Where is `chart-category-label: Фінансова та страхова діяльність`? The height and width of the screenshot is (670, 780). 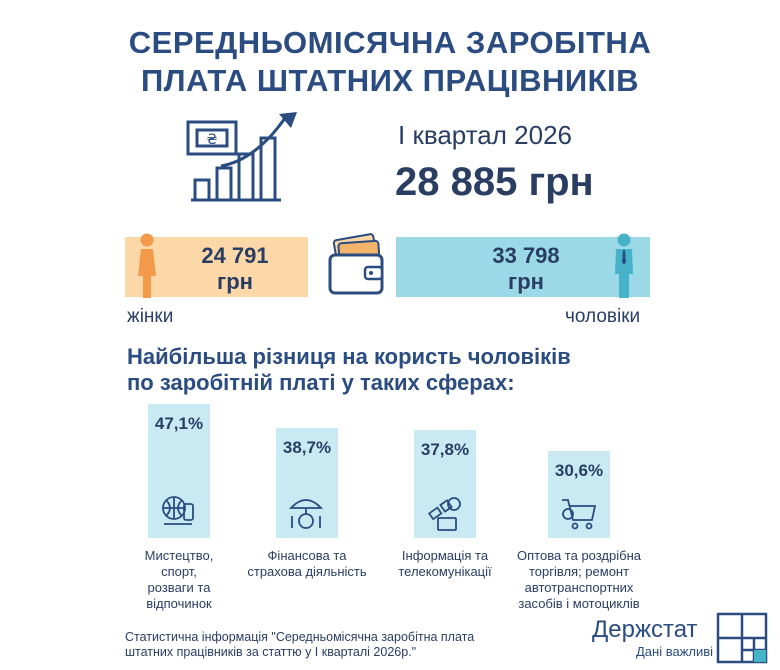
chart-category-label: Фінансова та страхова діяльність is located at coordinates (307, 563).